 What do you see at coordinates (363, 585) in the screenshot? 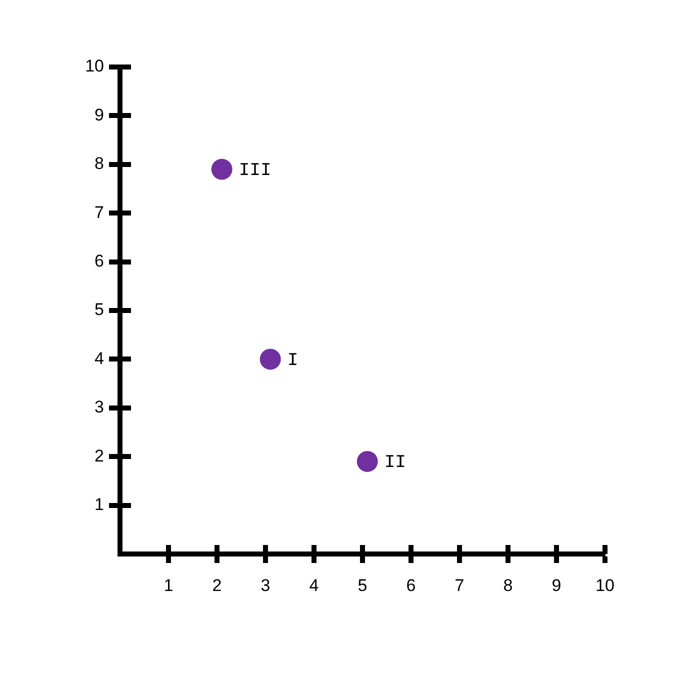
I see `x-tick-label: 5` at bounding box center [363, 585].